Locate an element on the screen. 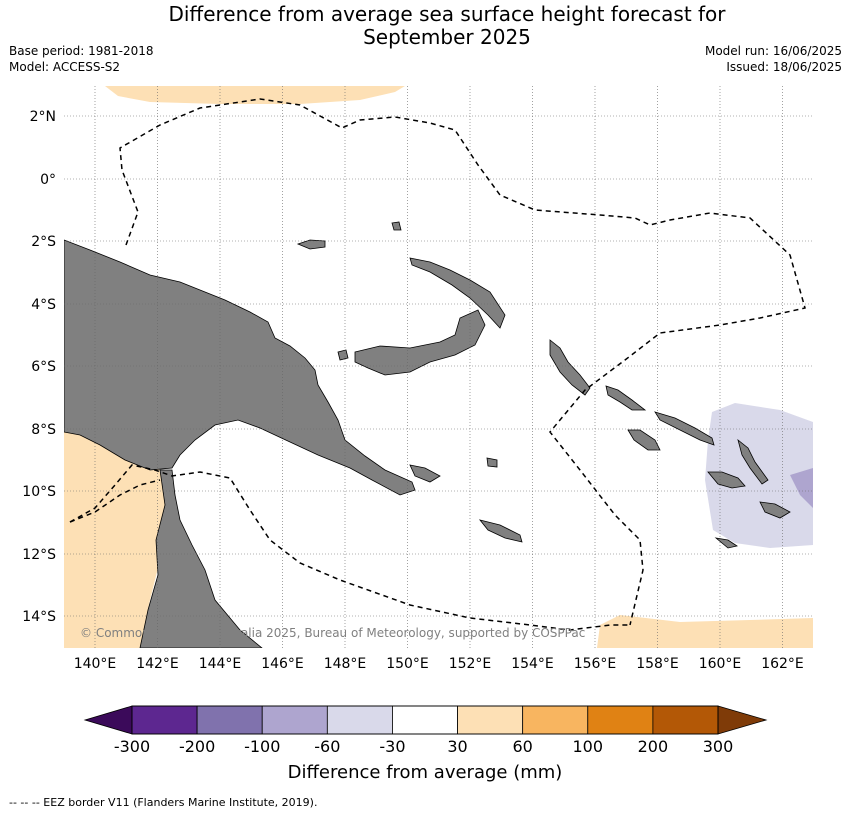  lat-label: 8°S is located at coordinates (43, 430).